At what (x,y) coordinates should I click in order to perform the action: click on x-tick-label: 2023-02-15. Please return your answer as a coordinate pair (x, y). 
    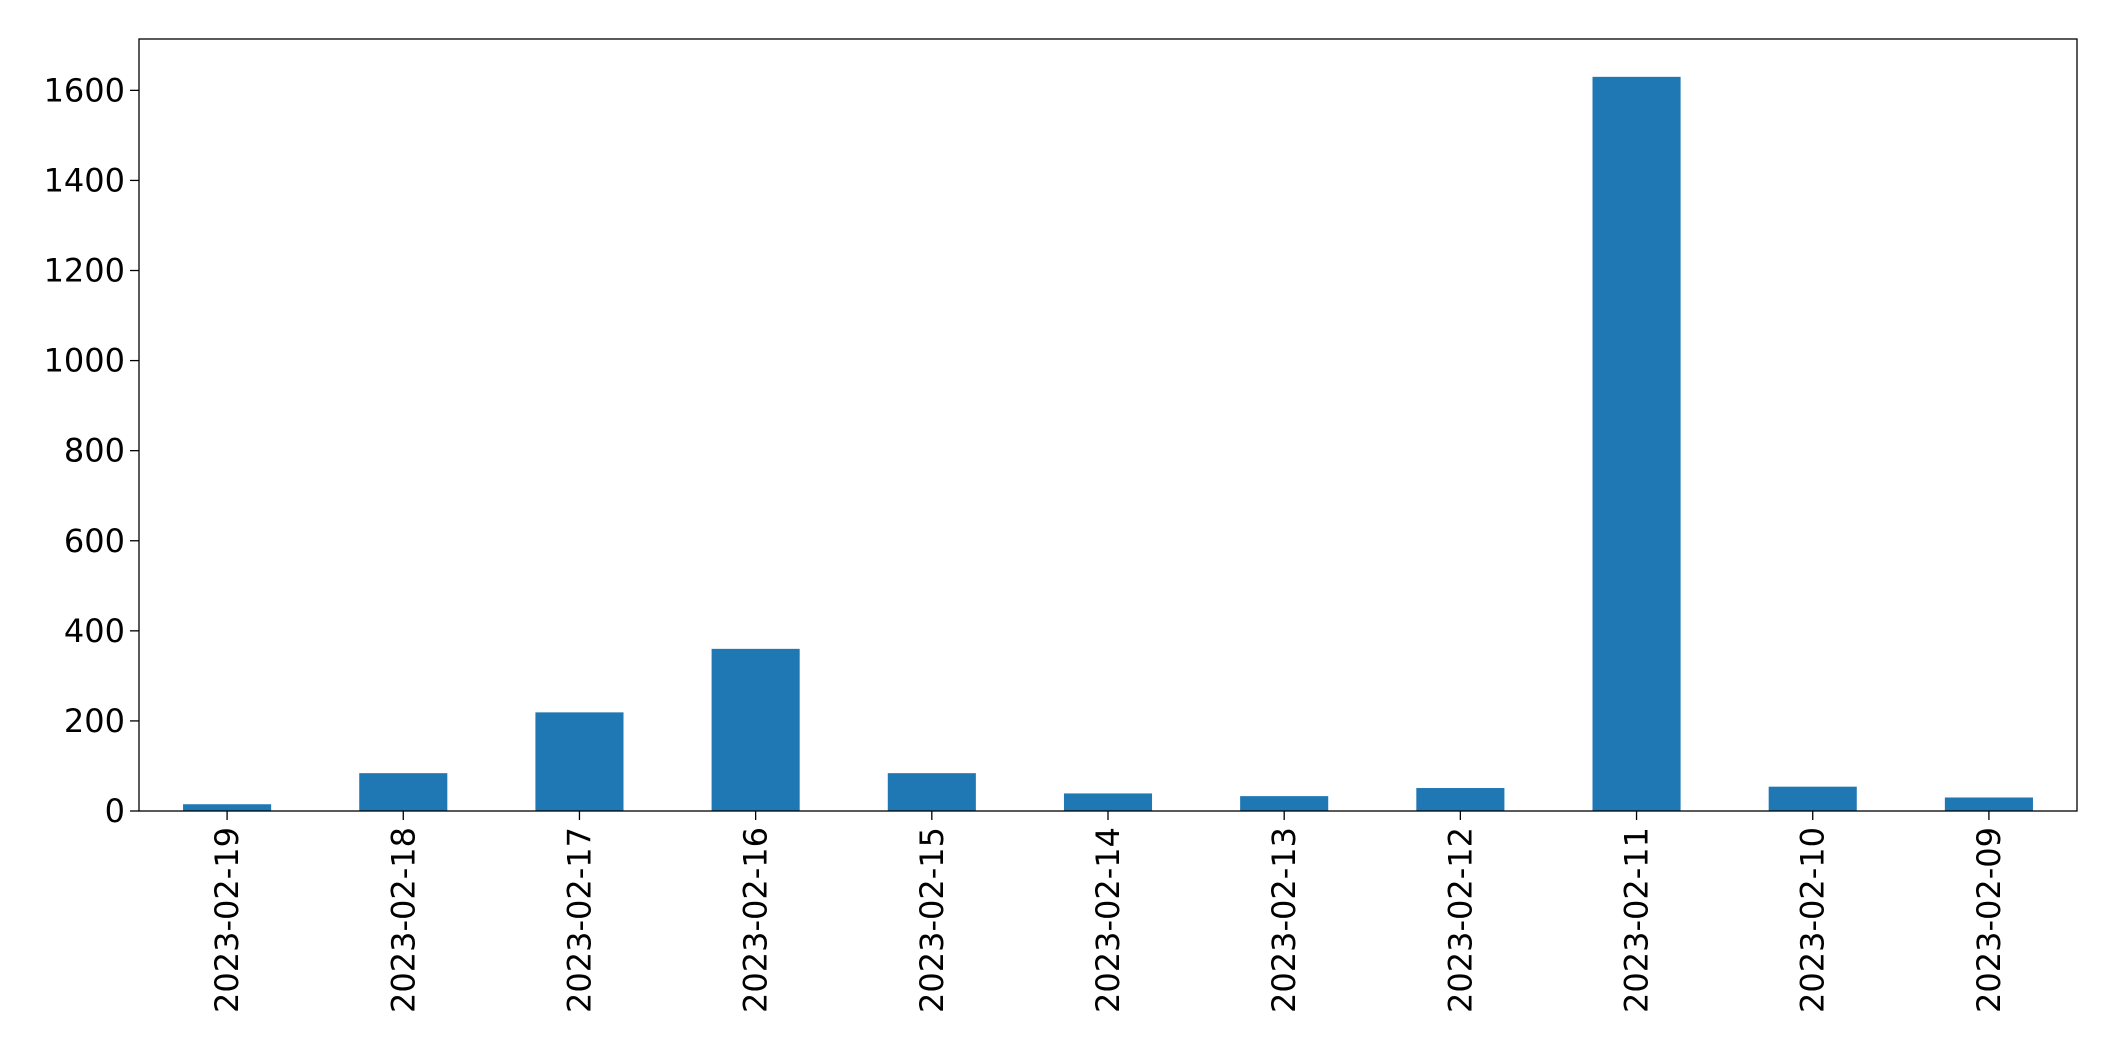
    Looking at the image, I should click on (932, 920).